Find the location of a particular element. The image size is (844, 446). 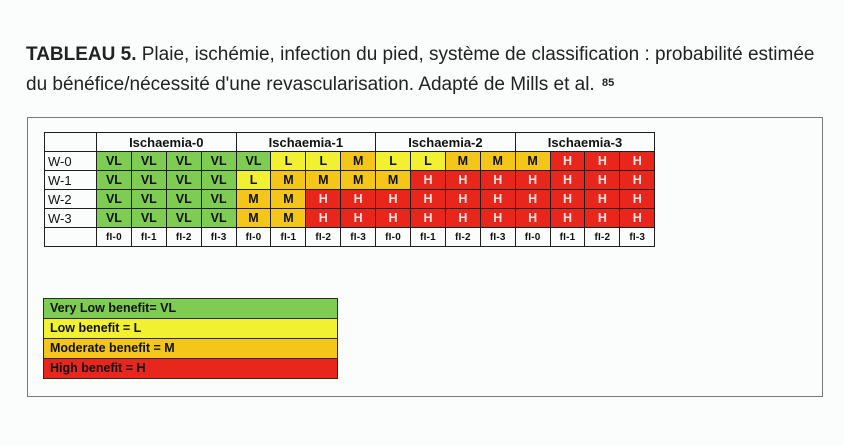

legend-item-l: Low benefit = L is located at coordinates (190, 329).